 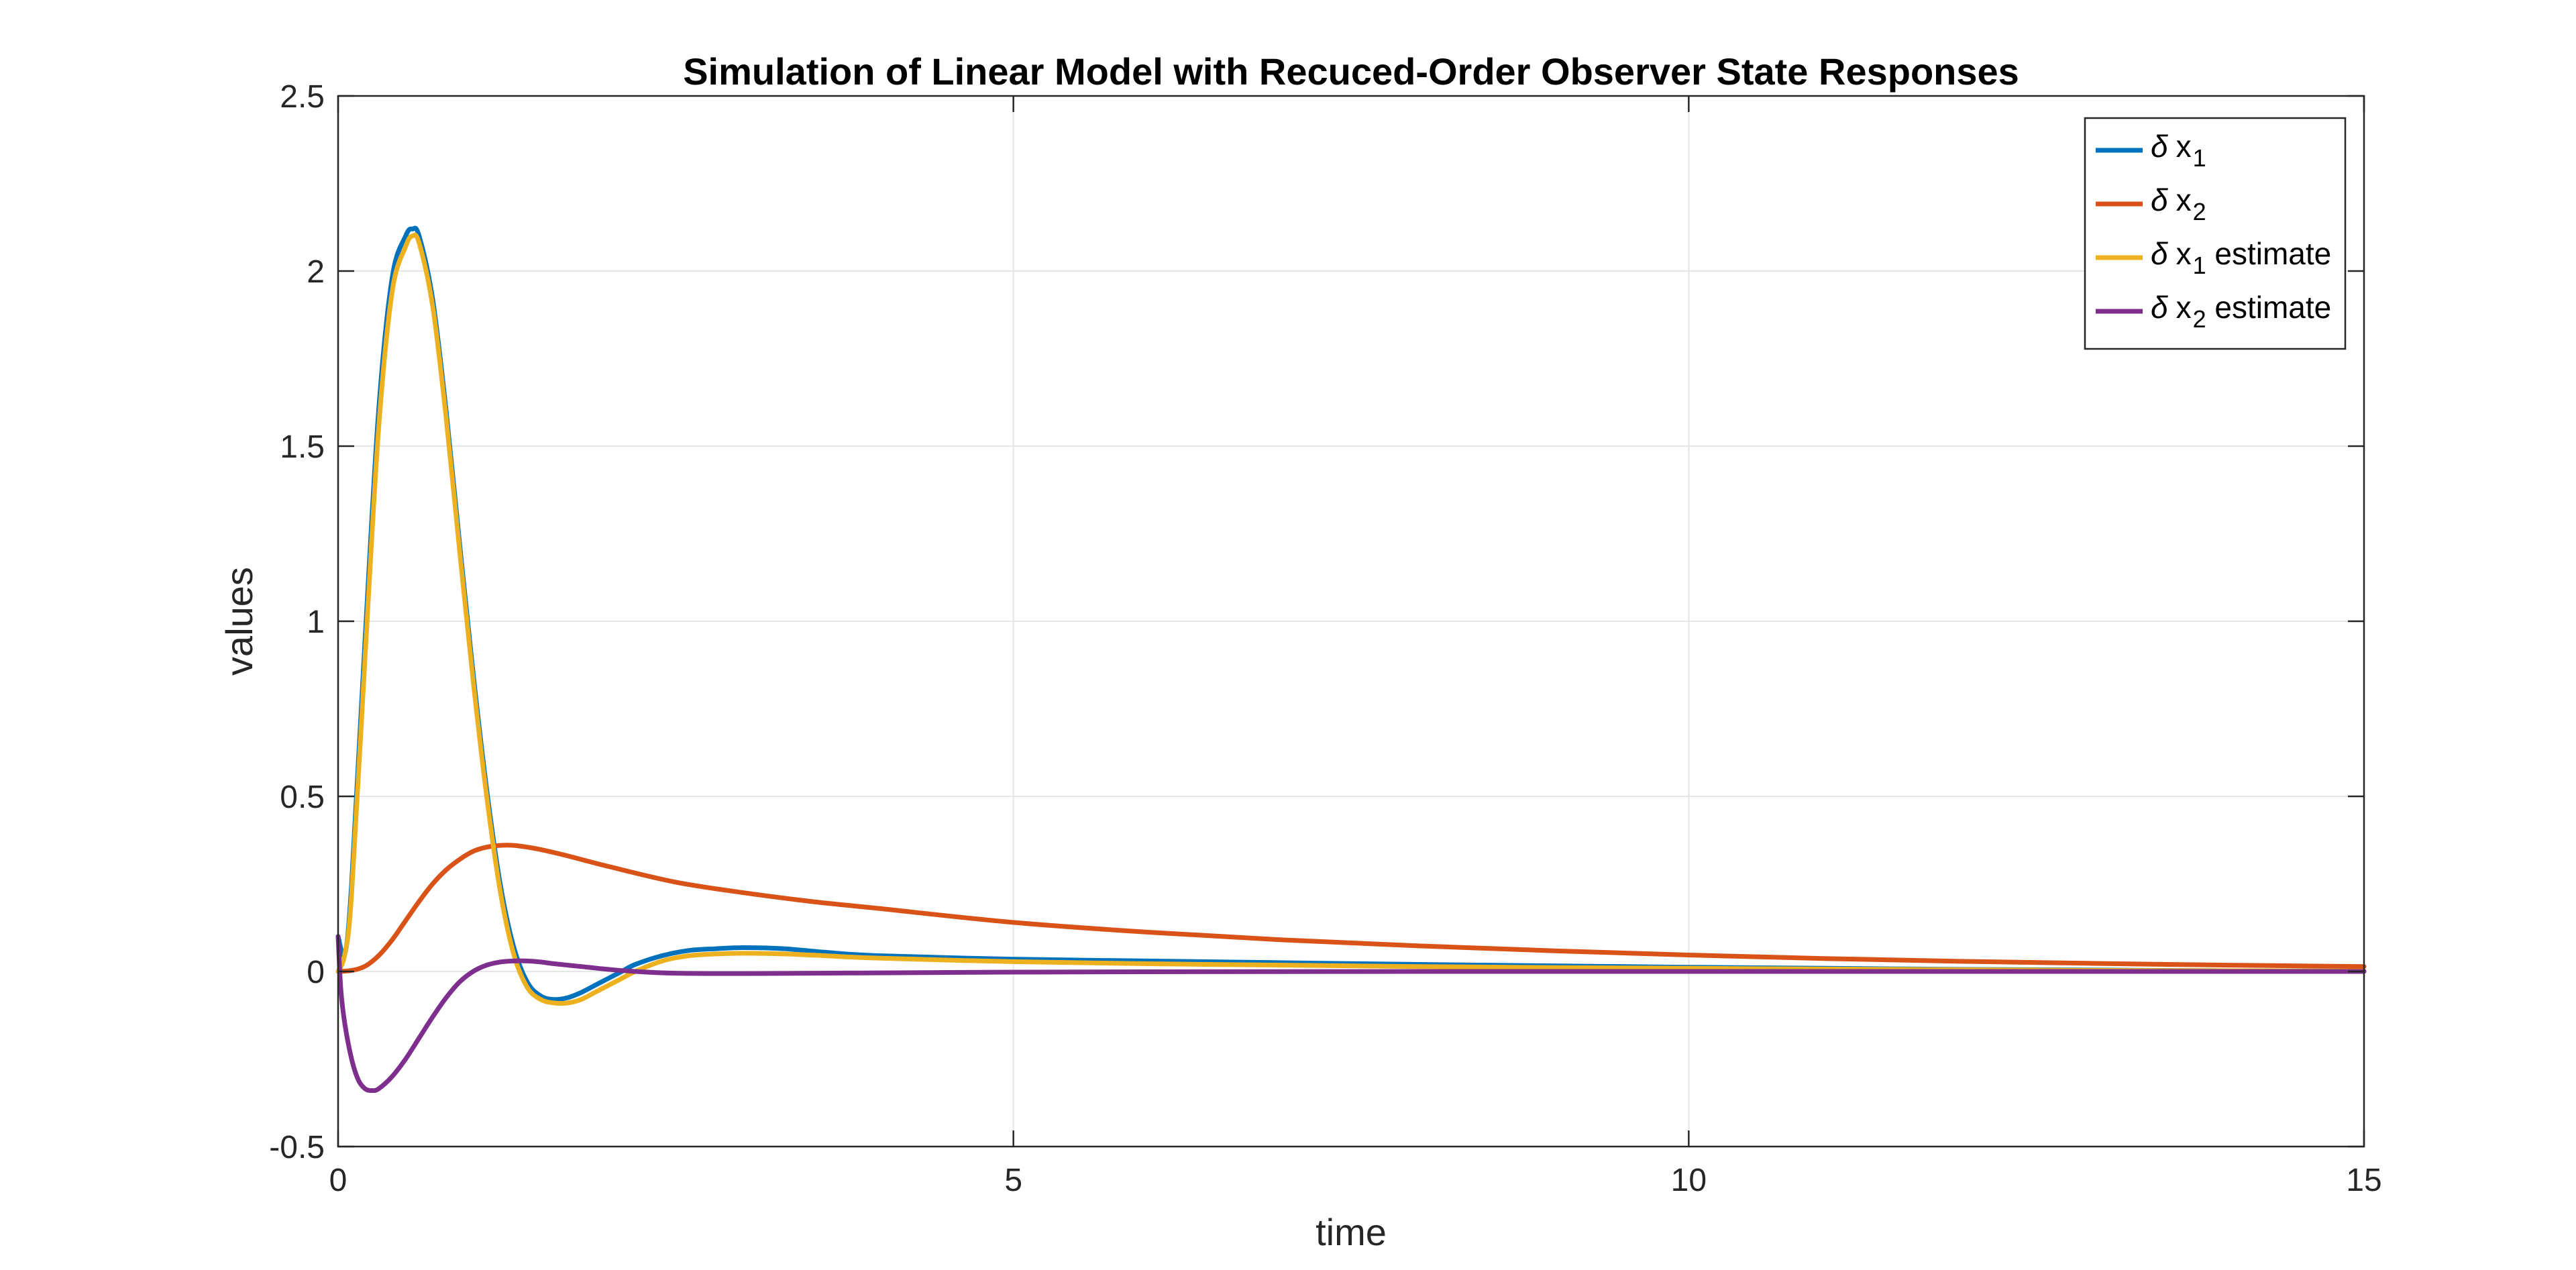 I want to click on x-tick-label: 15, so click(x=2363, y=1180).